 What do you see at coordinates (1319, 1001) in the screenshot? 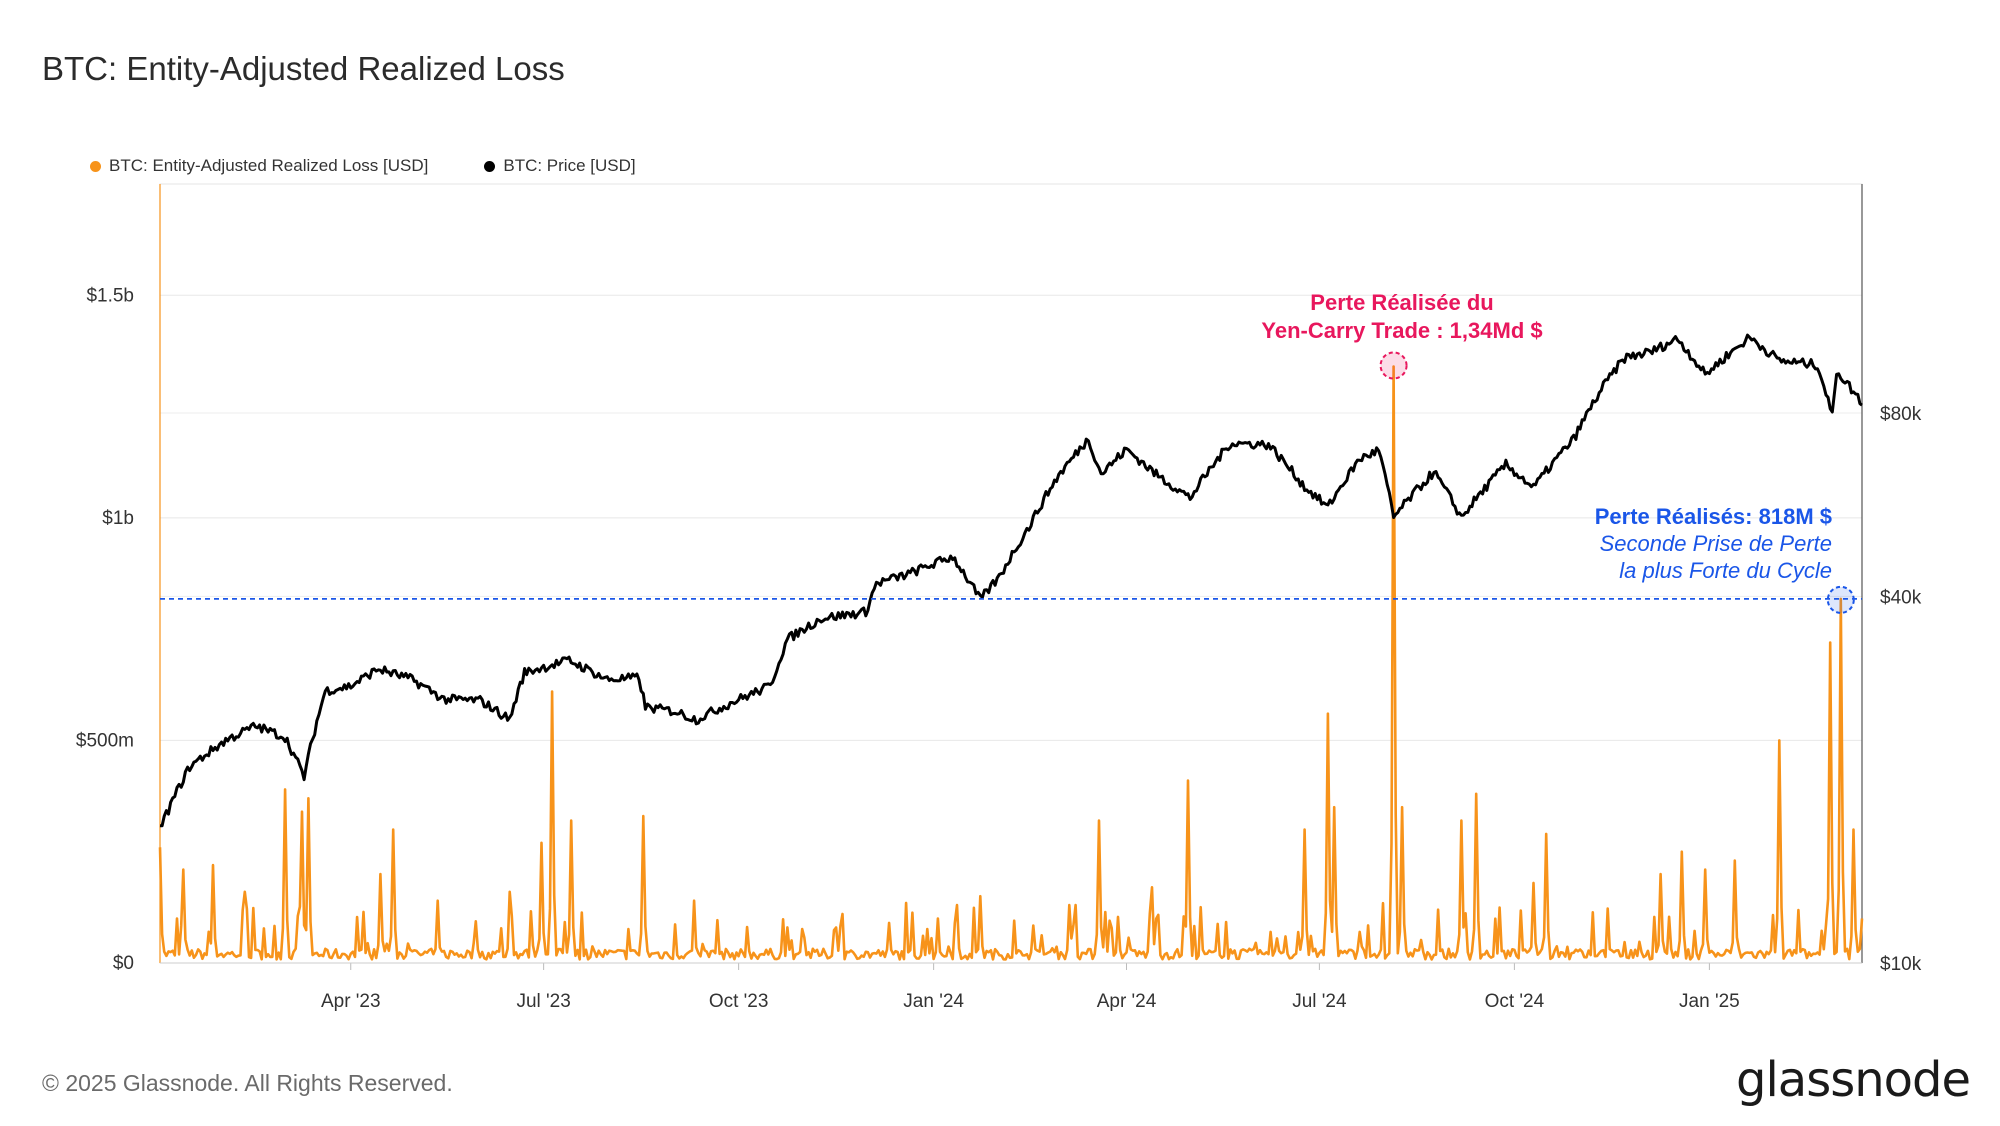
I see `x-tick-label: Jul '24` at bounding box center [1319, 1001].